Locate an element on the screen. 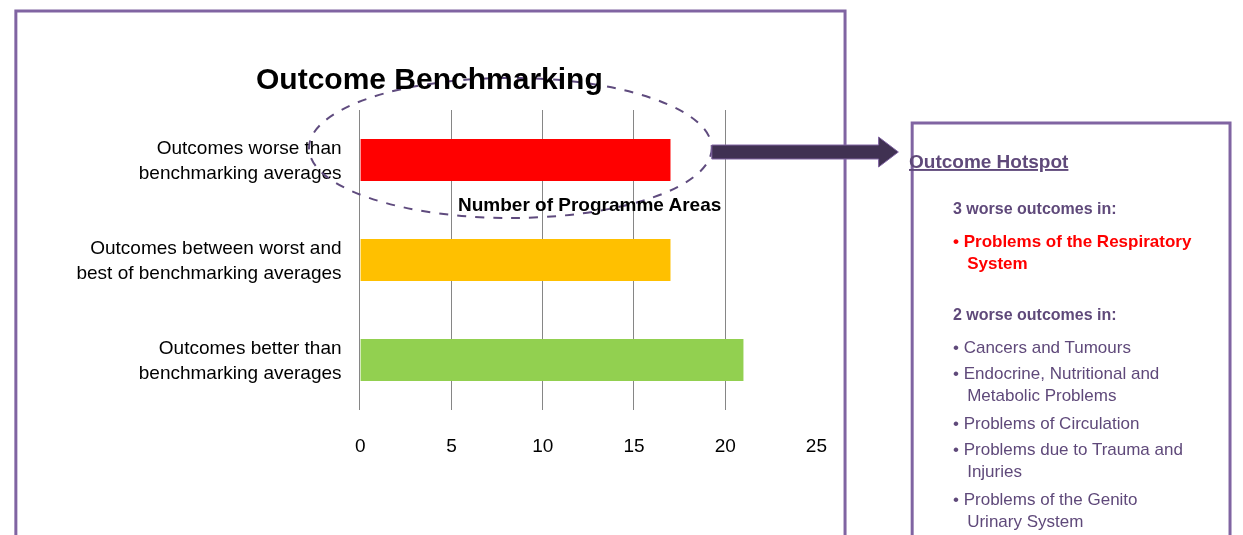 Image resolution: width=1243 pixels, height=535 pixels. text: • Problems of Circulation is located at coordinates (1046, 423).